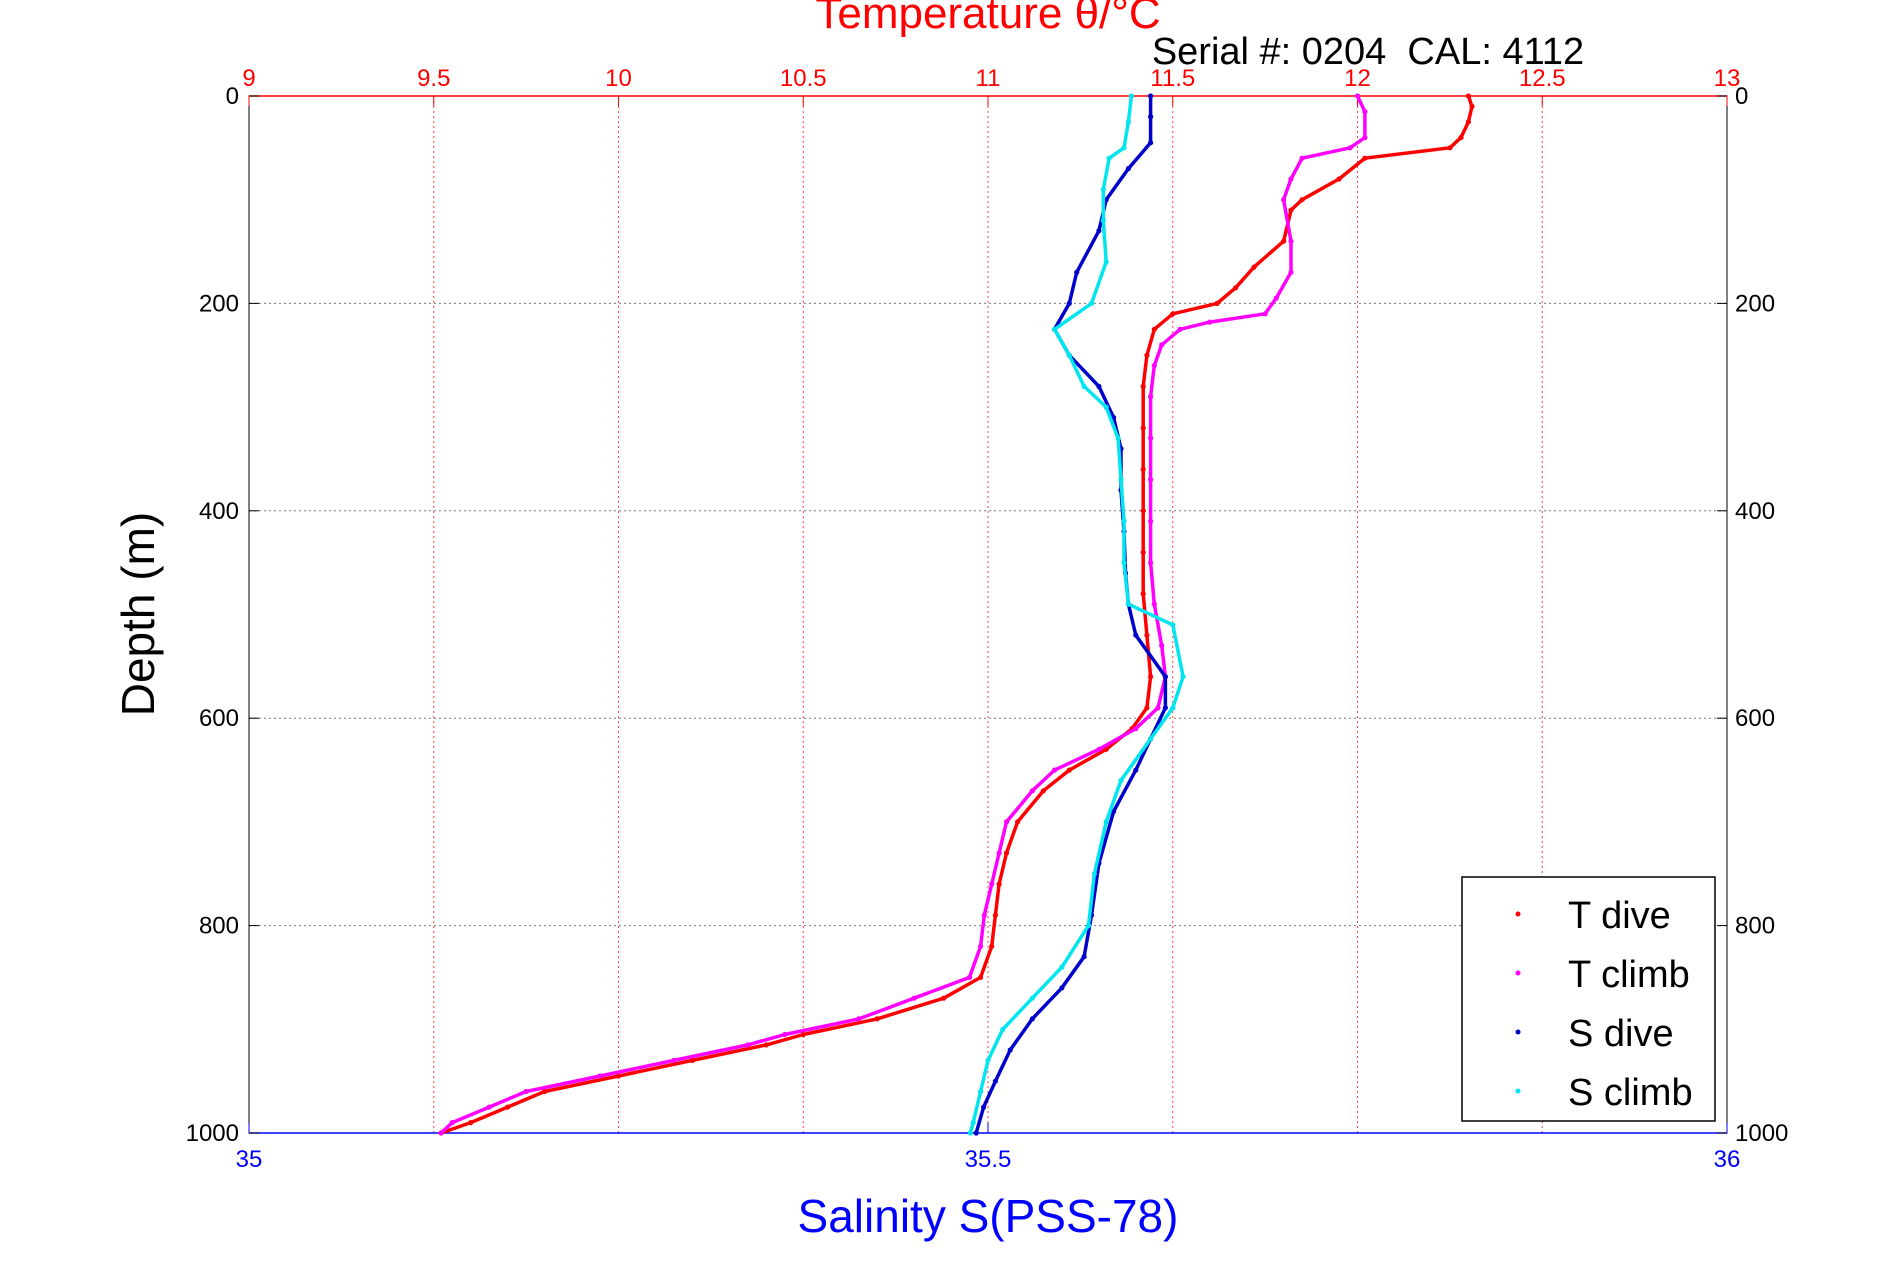 The height and width of the screenshot is (1262, 1891). What do you see at coordinates (618, 78) in the screenshot?
I see `temperature-tick-label: 10` at bounding box center [618, 78].